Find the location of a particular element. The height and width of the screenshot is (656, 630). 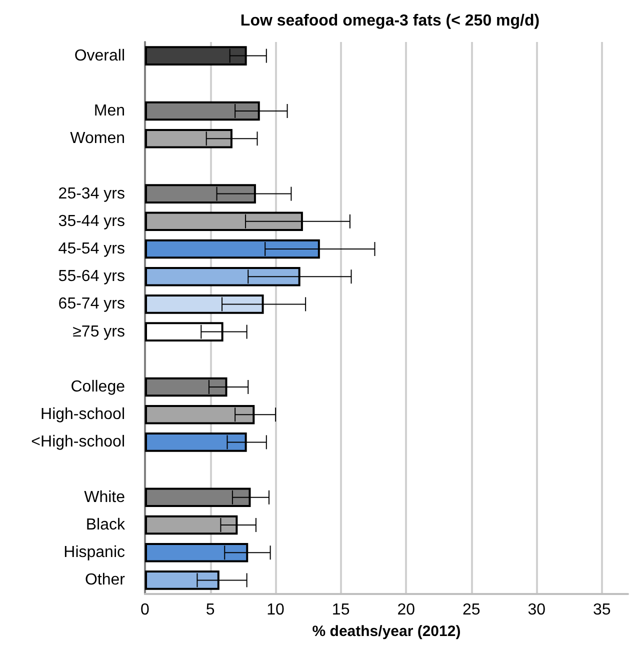

x-tick-label: 20 is located at coordinates (406, 610).